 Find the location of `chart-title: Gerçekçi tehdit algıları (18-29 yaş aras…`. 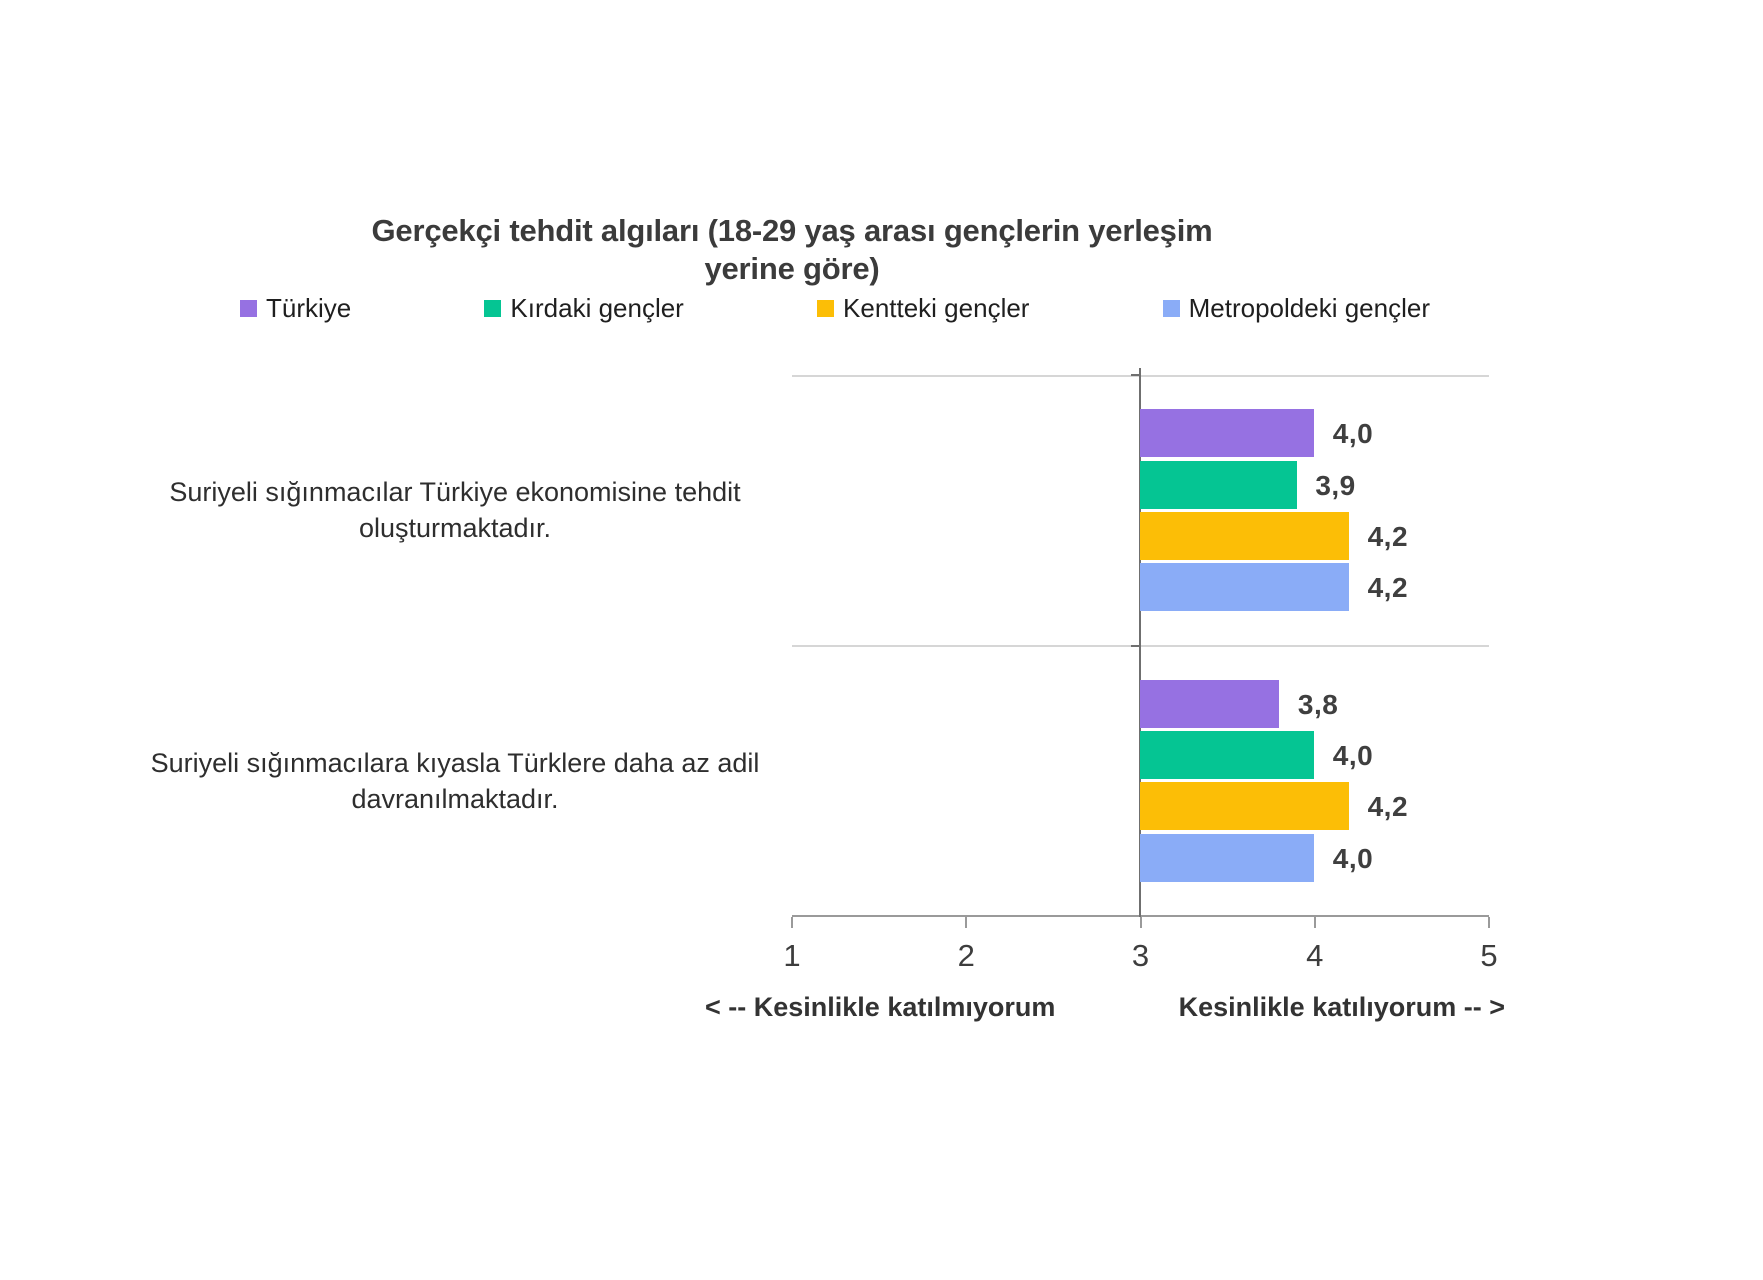

chart-title: Gerçekçi tehdit algıları (18-29 yaş aras… is located at coordinates (792, 250).